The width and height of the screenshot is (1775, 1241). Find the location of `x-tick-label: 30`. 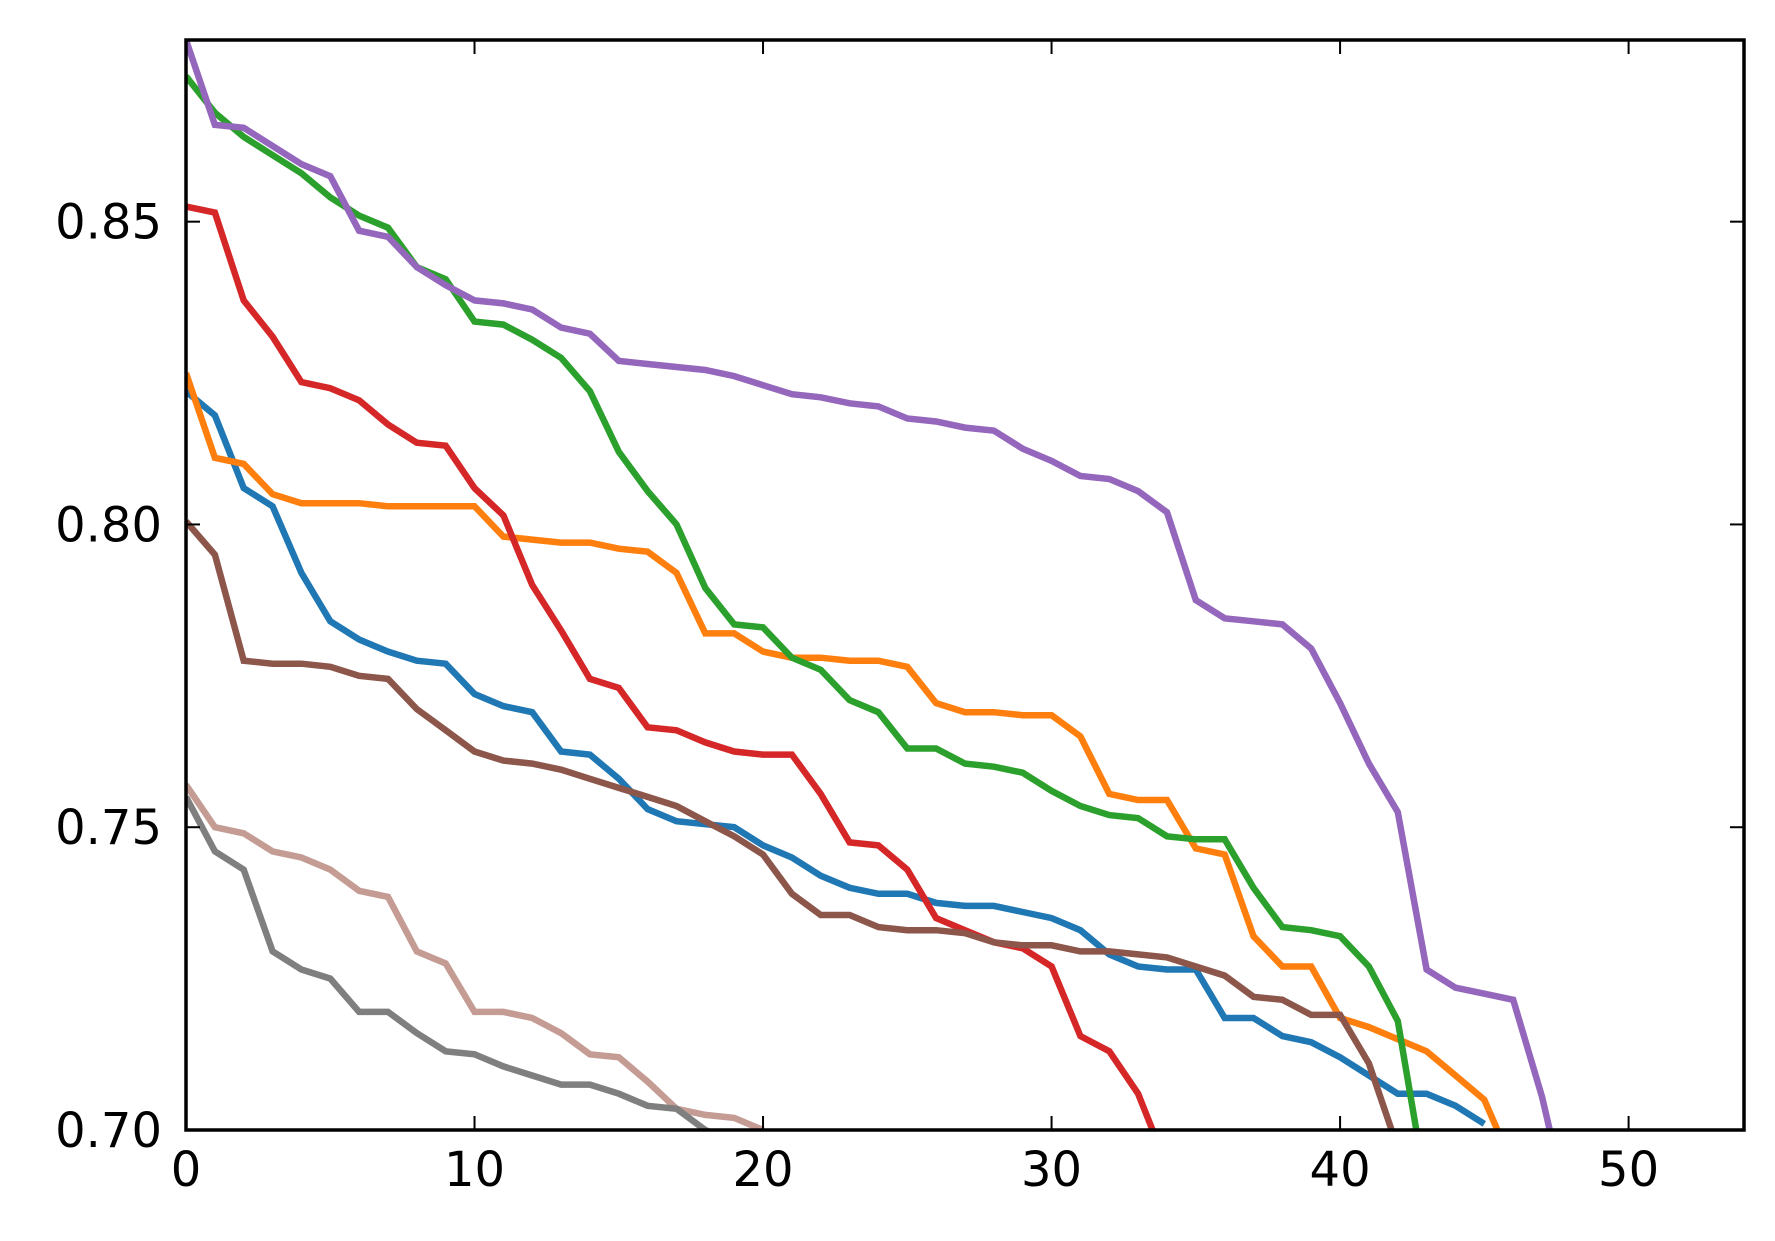

x-tick-label: 30 is located at coordinates (1051, 1170).